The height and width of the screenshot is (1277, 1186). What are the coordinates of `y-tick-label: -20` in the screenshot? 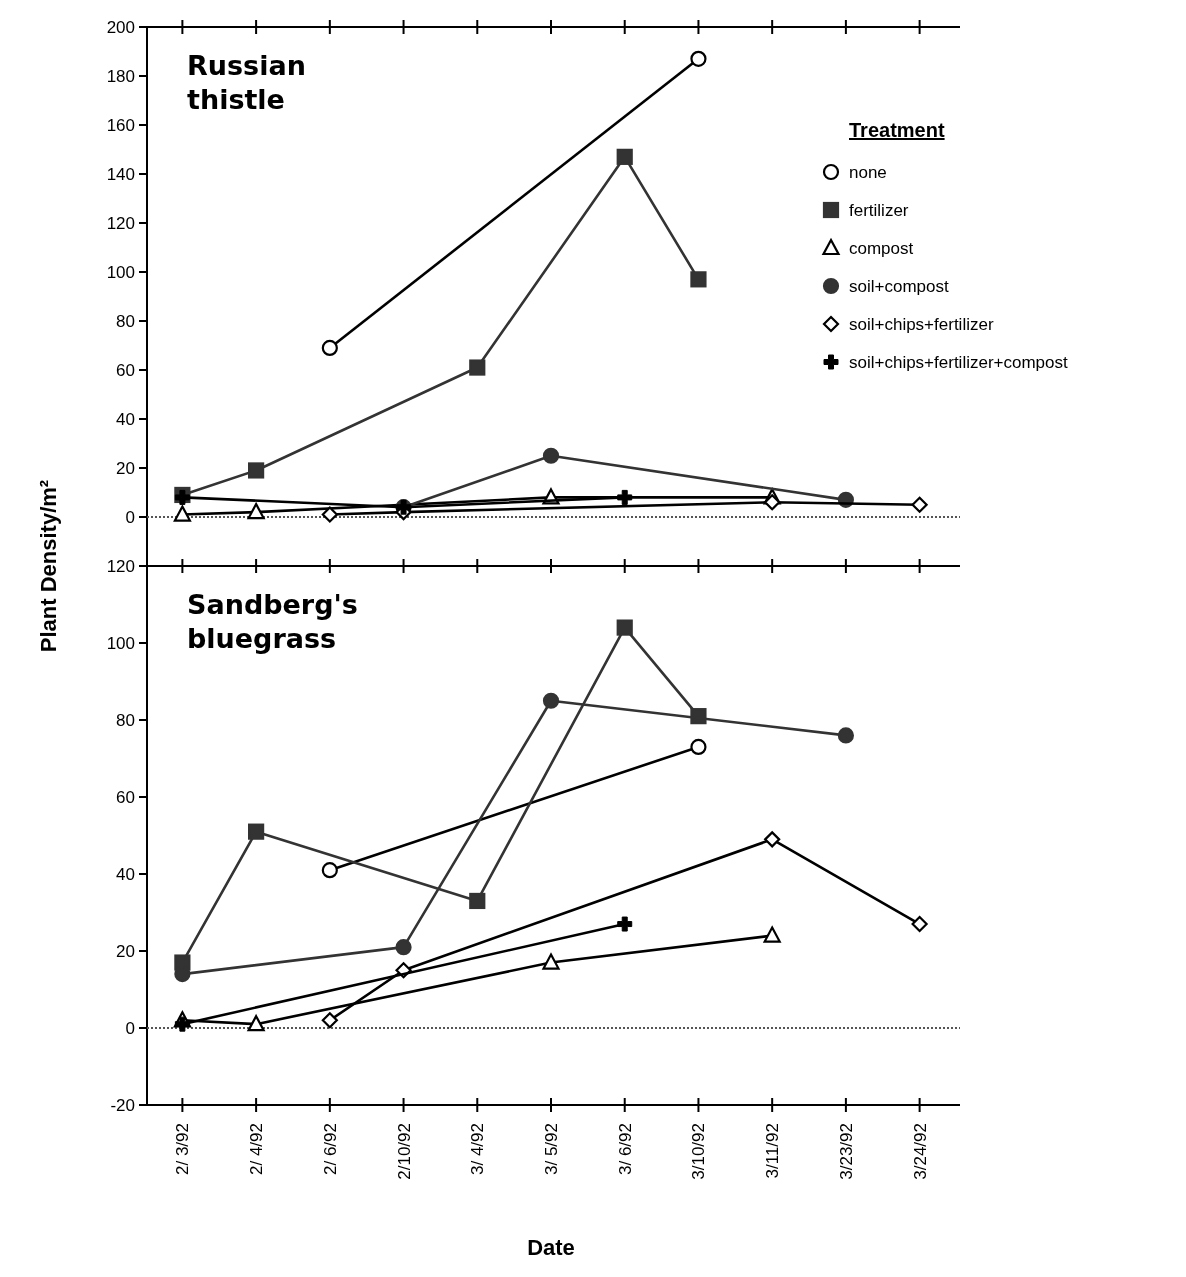 It's located at (122, 1105).